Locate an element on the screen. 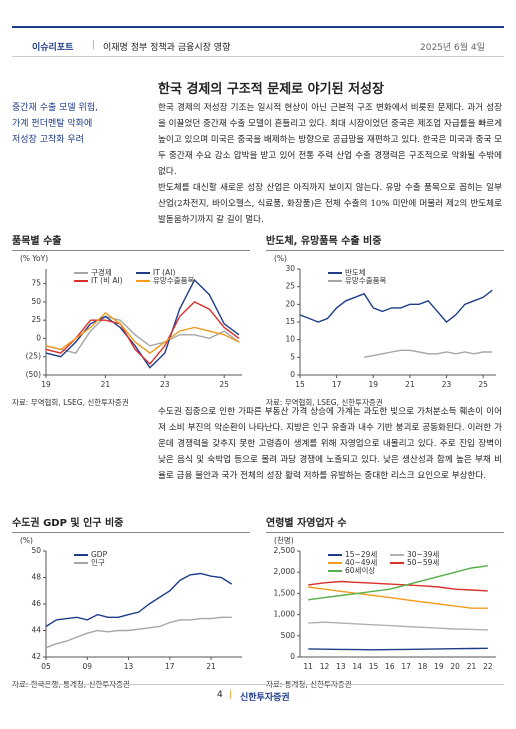  legend-label: GDP is located at coordinates (99, 554).